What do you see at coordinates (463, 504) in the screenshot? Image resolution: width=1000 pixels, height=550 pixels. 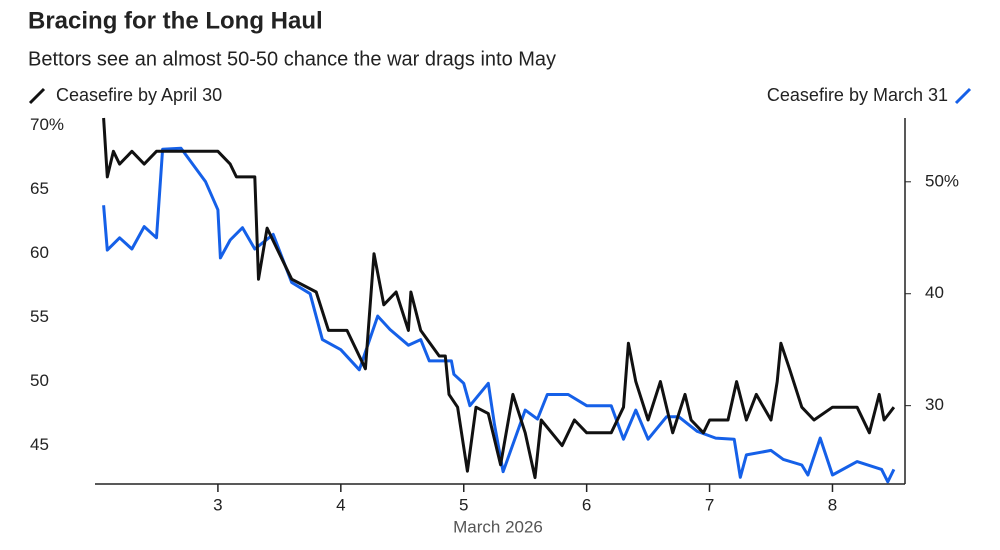 I see `x-tick-label: 5` at bounding box center [463, 504].